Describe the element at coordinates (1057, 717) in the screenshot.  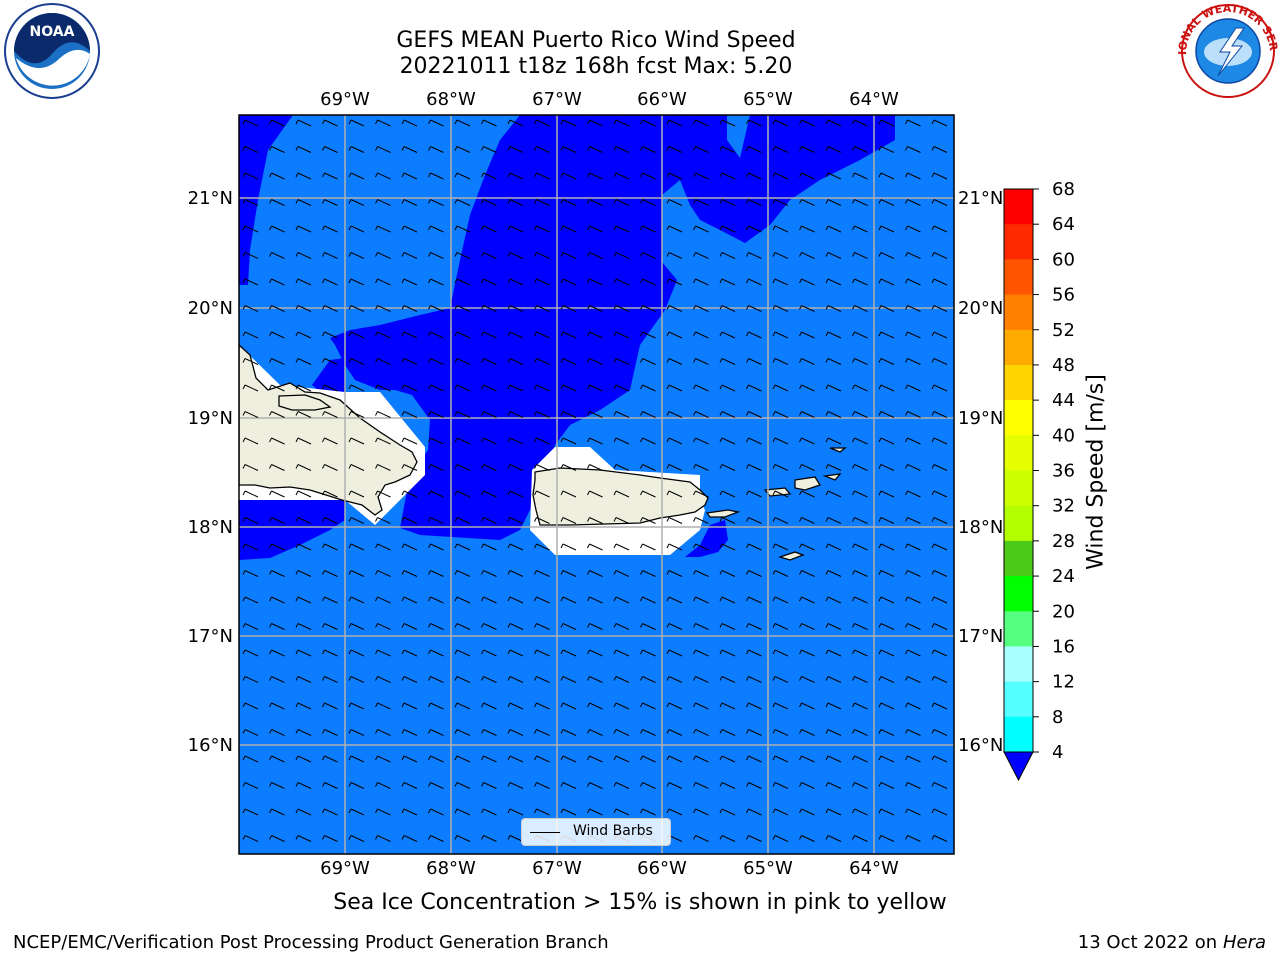
I see `colorbar-tick-label: 8` at that location.